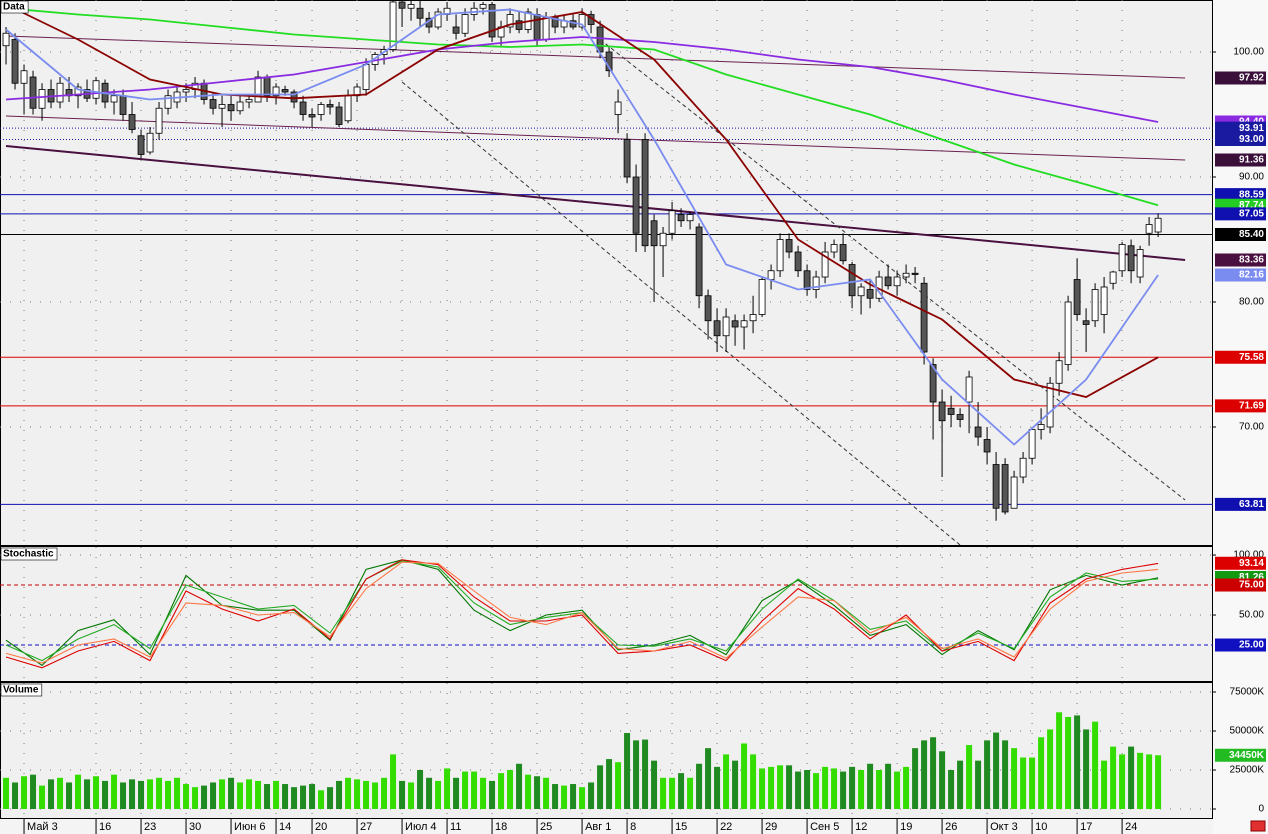 Image resolution: width=1268 pixels, height=834 pixels. Describe the element at coordinates (1251, 577) in the screenshot. I see `price-marker-label: 81.26` at that location.